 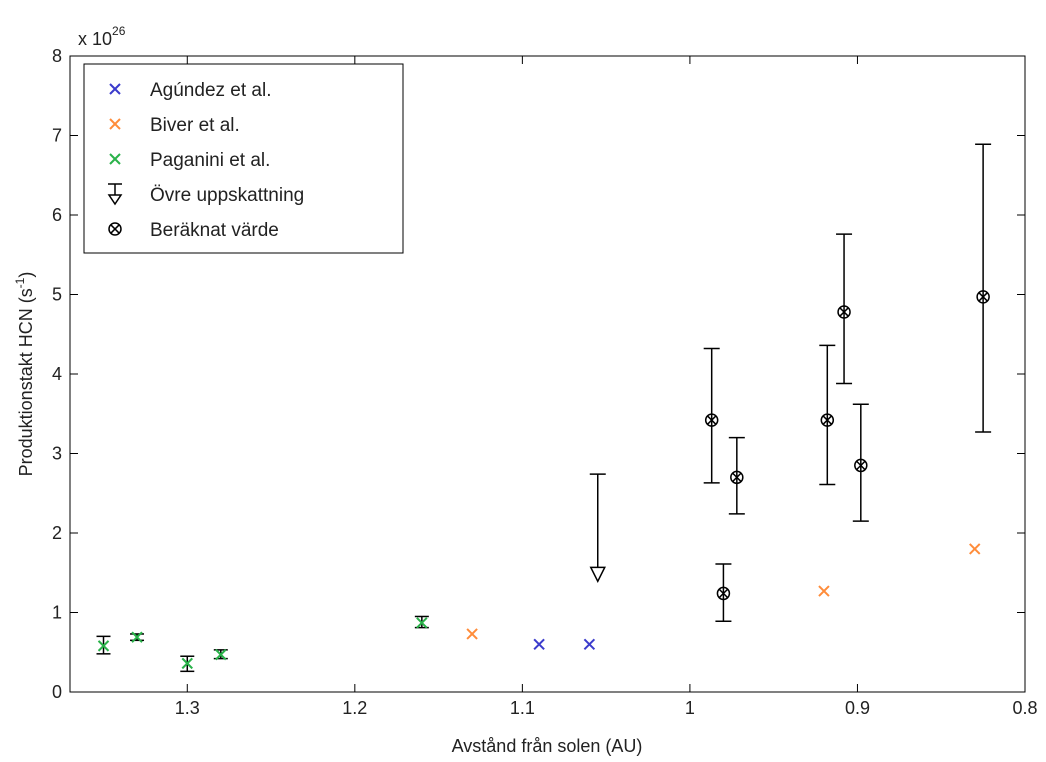 What do you see at coordinates (95, 39) in the screenshot?
I see `y-multiplier-base: x 10` at bounding box center [95, 39].